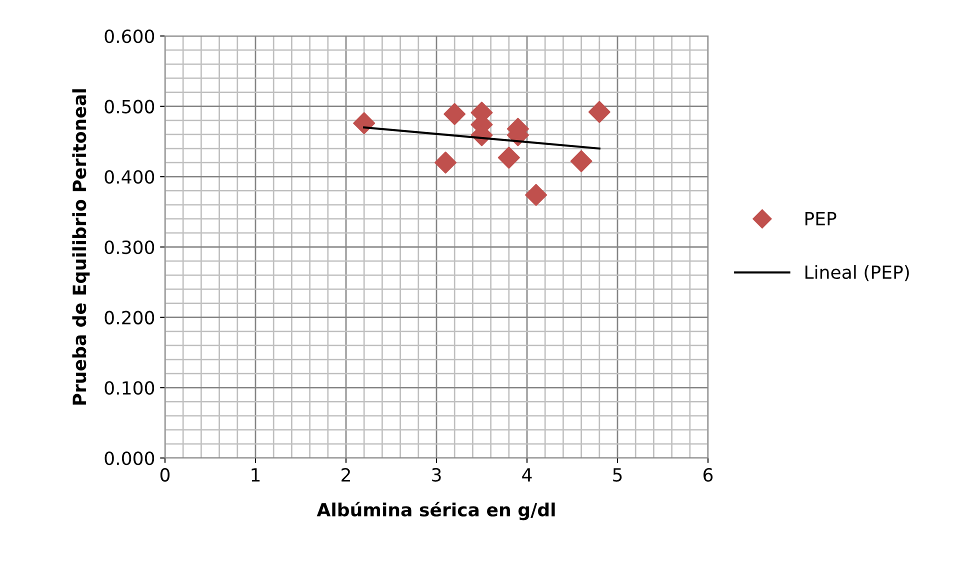  I want to click on y-tick-label: 0.600, so click(129, 36).